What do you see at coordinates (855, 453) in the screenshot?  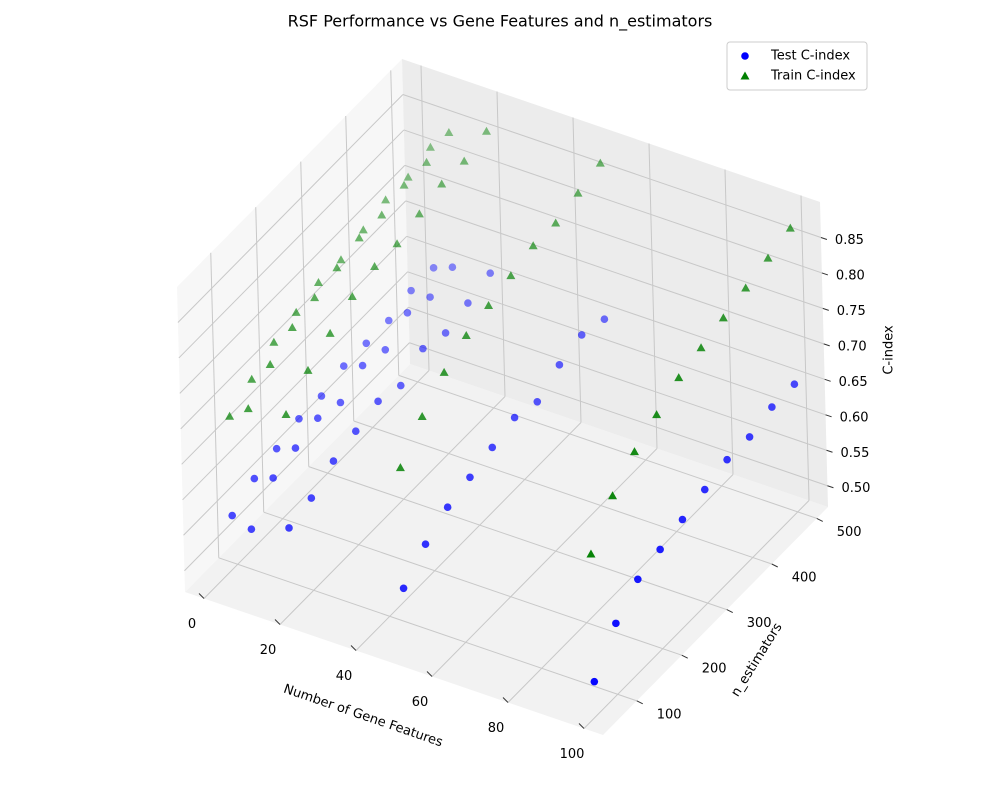 I see `z-tick-label: 0.55` at bounding box center [855, 453].